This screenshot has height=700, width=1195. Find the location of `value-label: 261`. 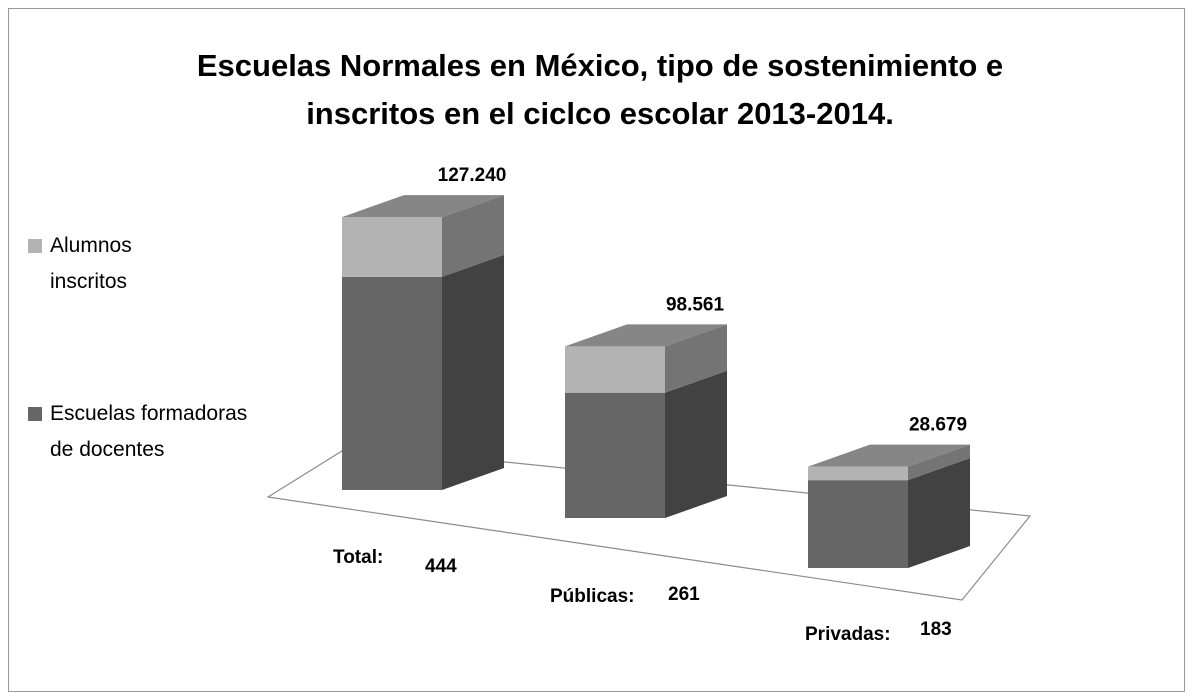

value-label: 261 is located at coordinates (684, 594).